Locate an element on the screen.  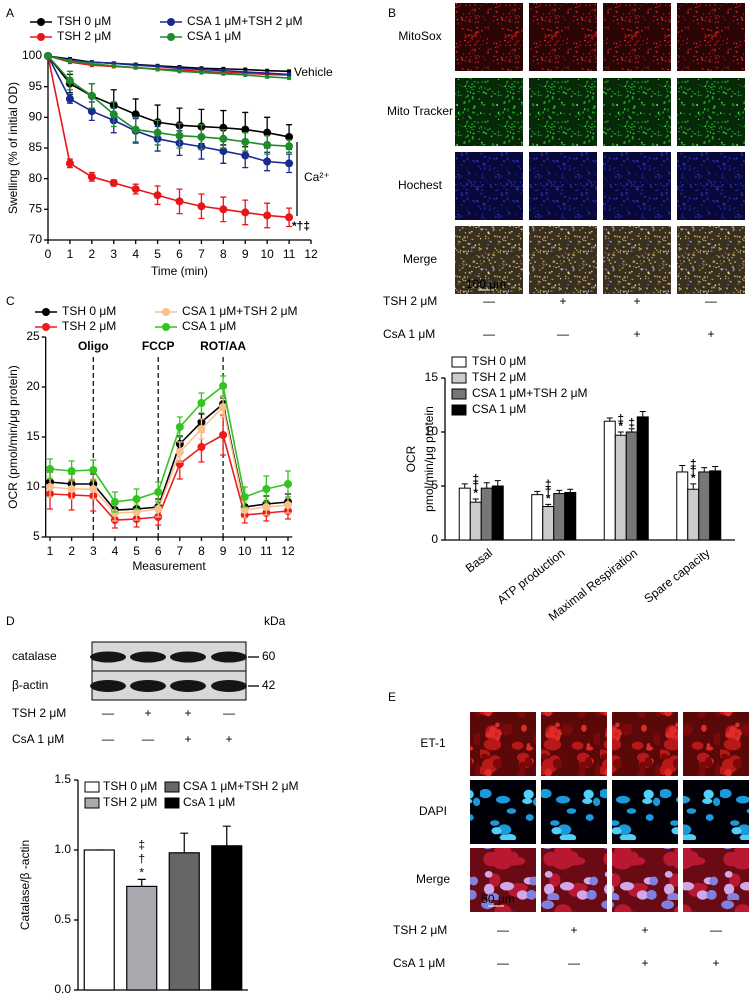
y-tick-label: 90 is located at coordinates (36, 117).